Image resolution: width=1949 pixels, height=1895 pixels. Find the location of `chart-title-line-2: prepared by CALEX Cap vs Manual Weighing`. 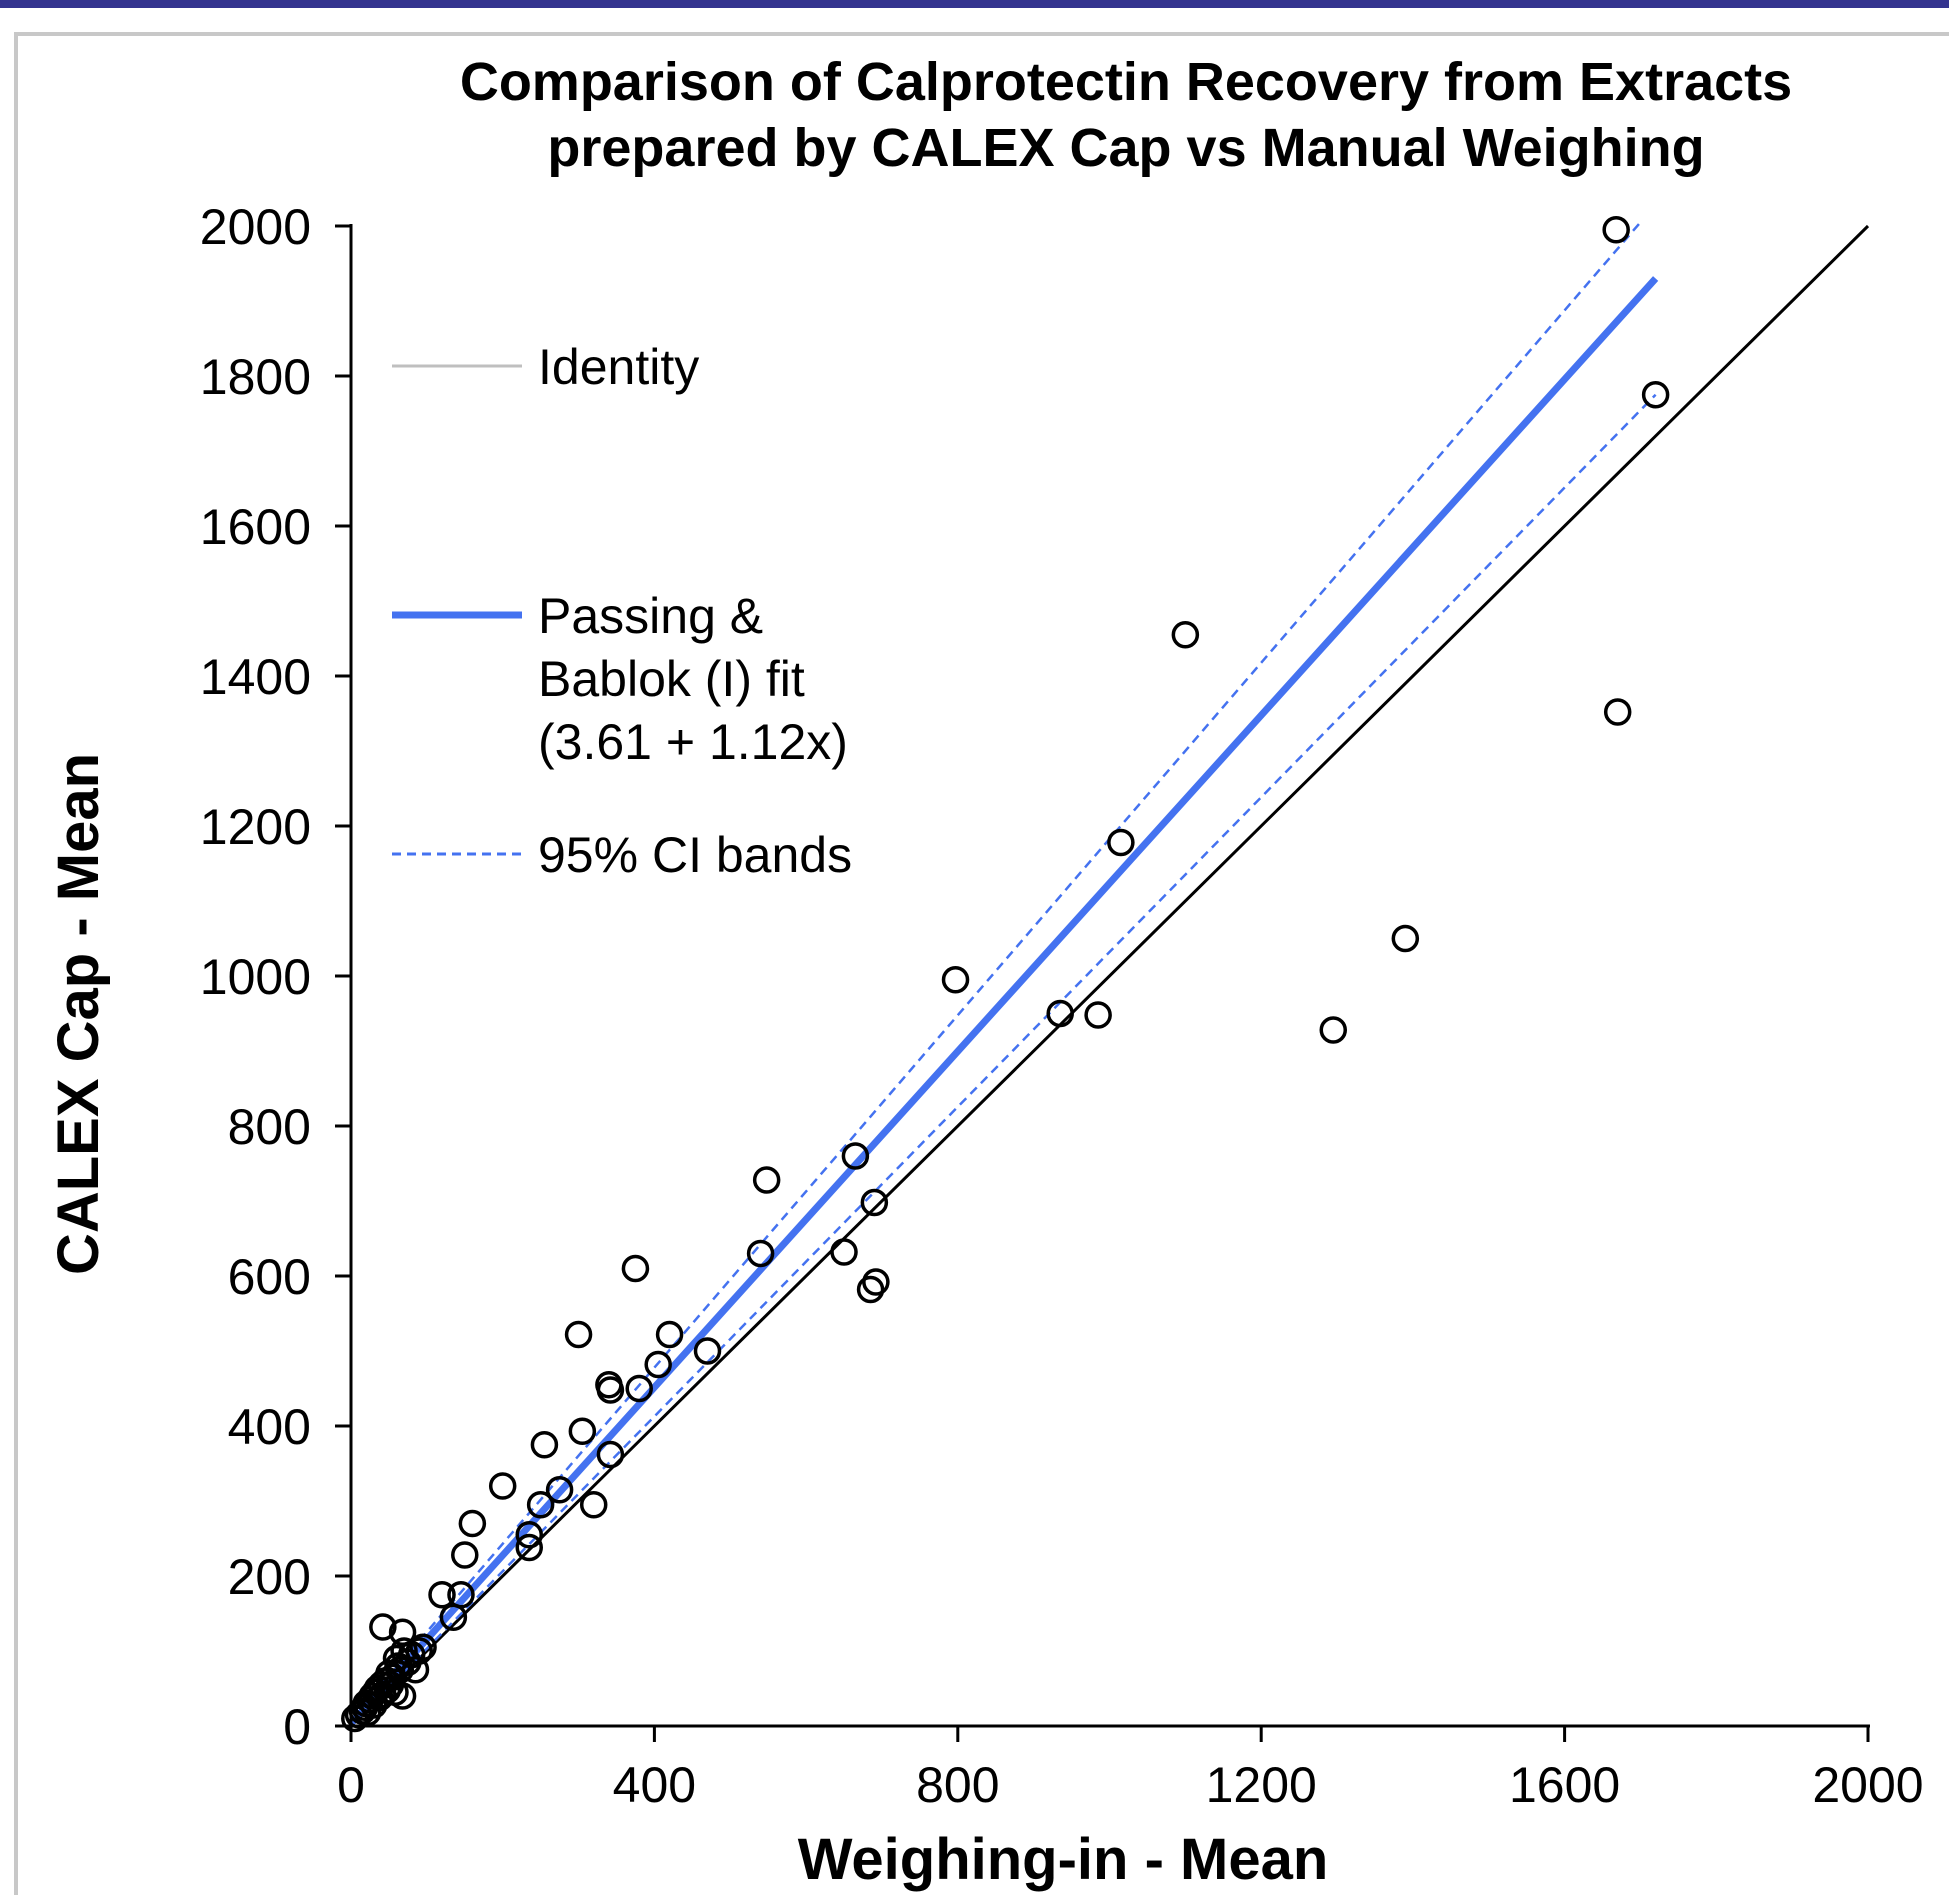

chart-title-line-2: prepared by CALEX Cap vs Manual Weighing is located at coordinates (1125, 148).